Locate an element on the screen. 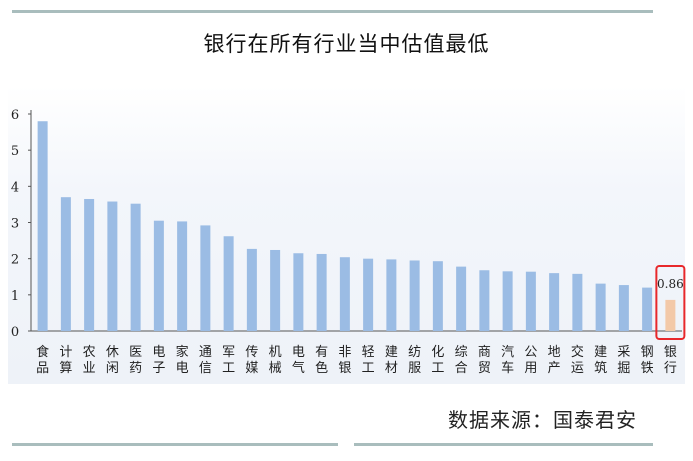 The image size is (693, 461). x-tick-label: 产 is located at coordinates (554, 368).